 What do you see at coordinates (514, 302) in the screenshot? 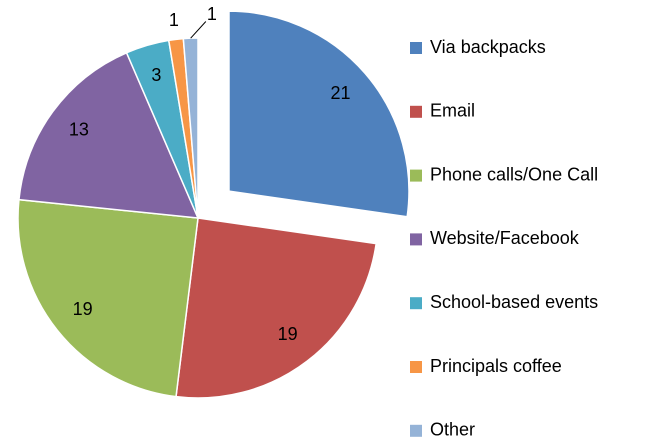
I see `legend-label: School-based events` at bounding box center [514, 302].